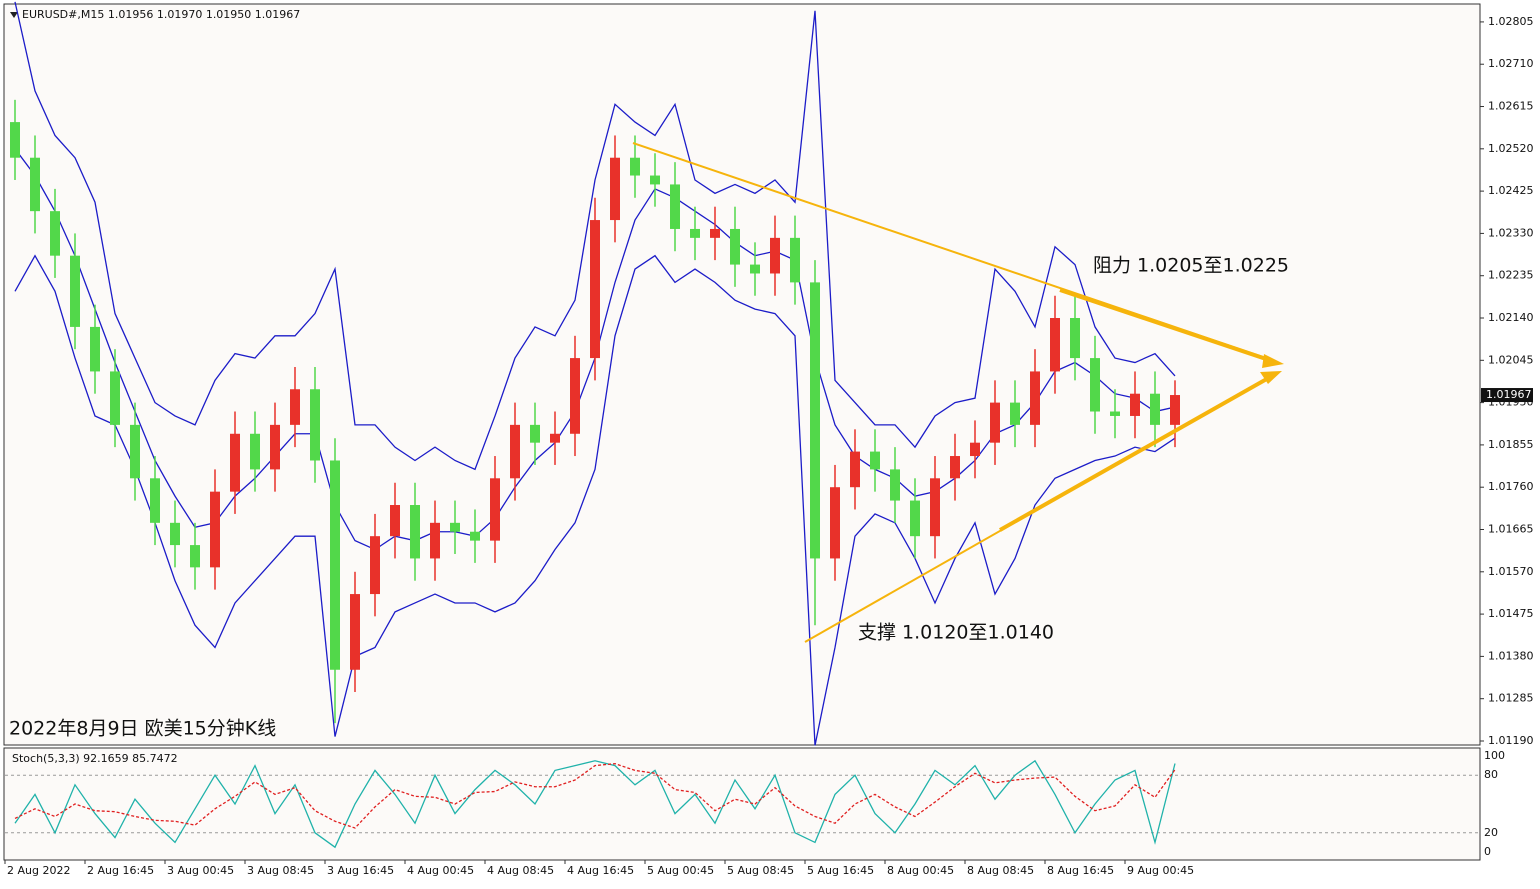  Describe the element at coordinates (1494, 755) in the screenshot. I see `y-tick-label: 100` at that location.